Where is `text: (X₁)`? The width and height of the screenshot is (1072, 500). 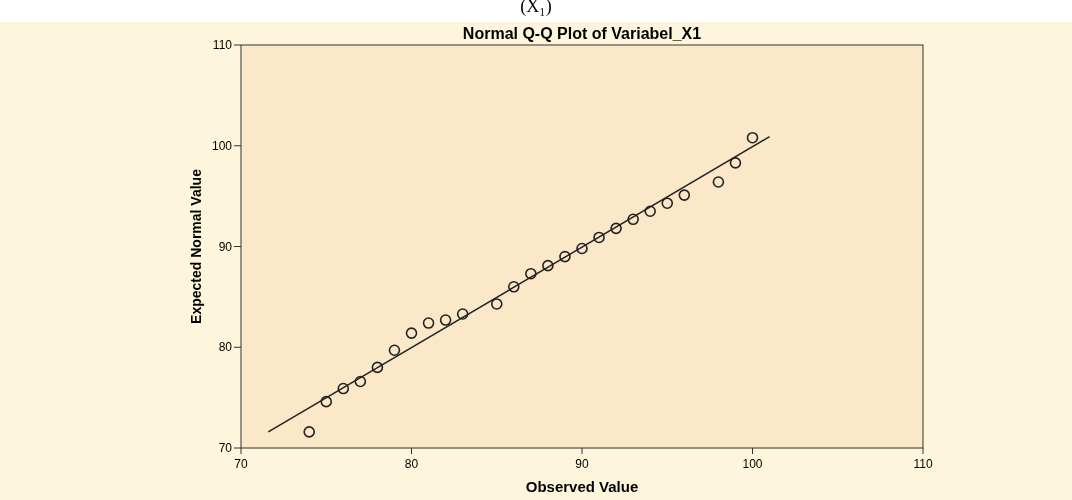
text: (X₁) is located at coordinates (536, 8).